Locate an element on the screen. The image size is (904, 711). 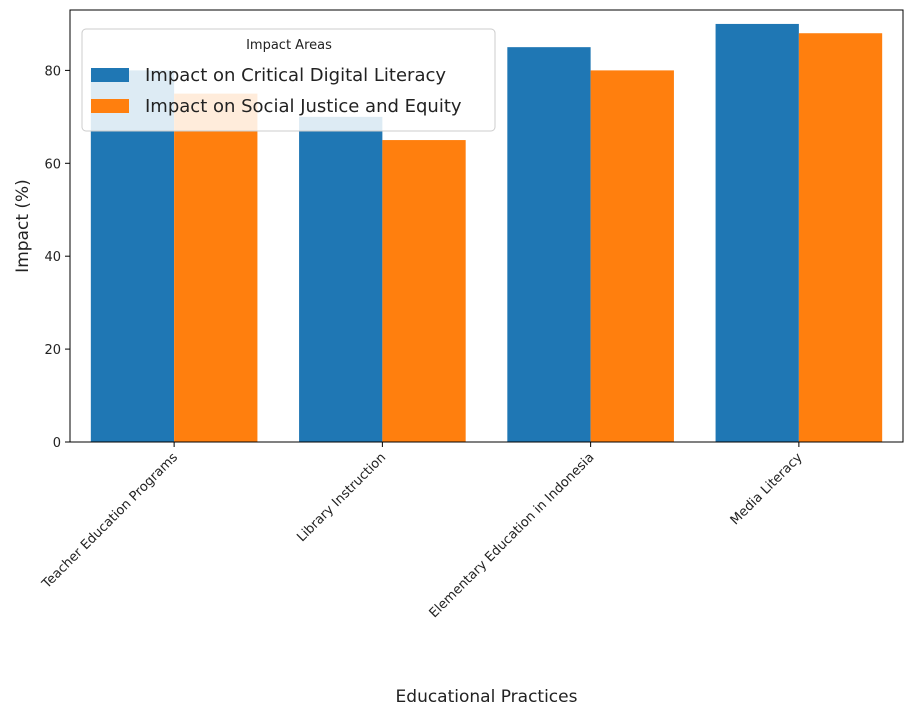
x-tick-label-3: Media Literacy is located at coordinates (767, 489).